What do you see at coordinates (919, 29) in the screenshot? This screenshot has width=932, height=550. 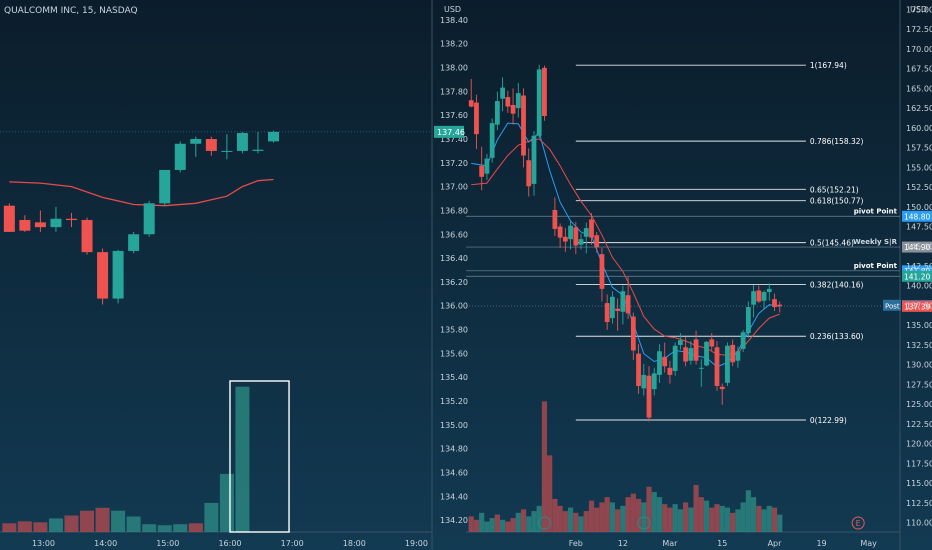 I see `daily-price-tick-label: 172.50` at bounding box center [919, 29].